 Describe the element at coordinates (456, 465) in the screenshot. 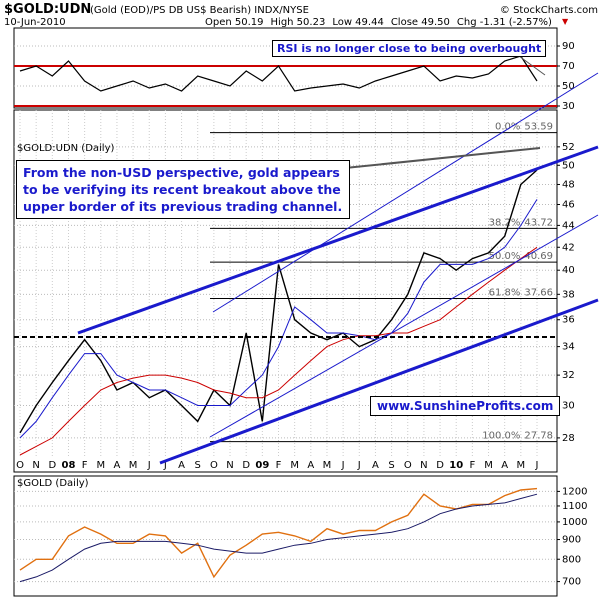

I see `x-tick-label: 10` at that location.